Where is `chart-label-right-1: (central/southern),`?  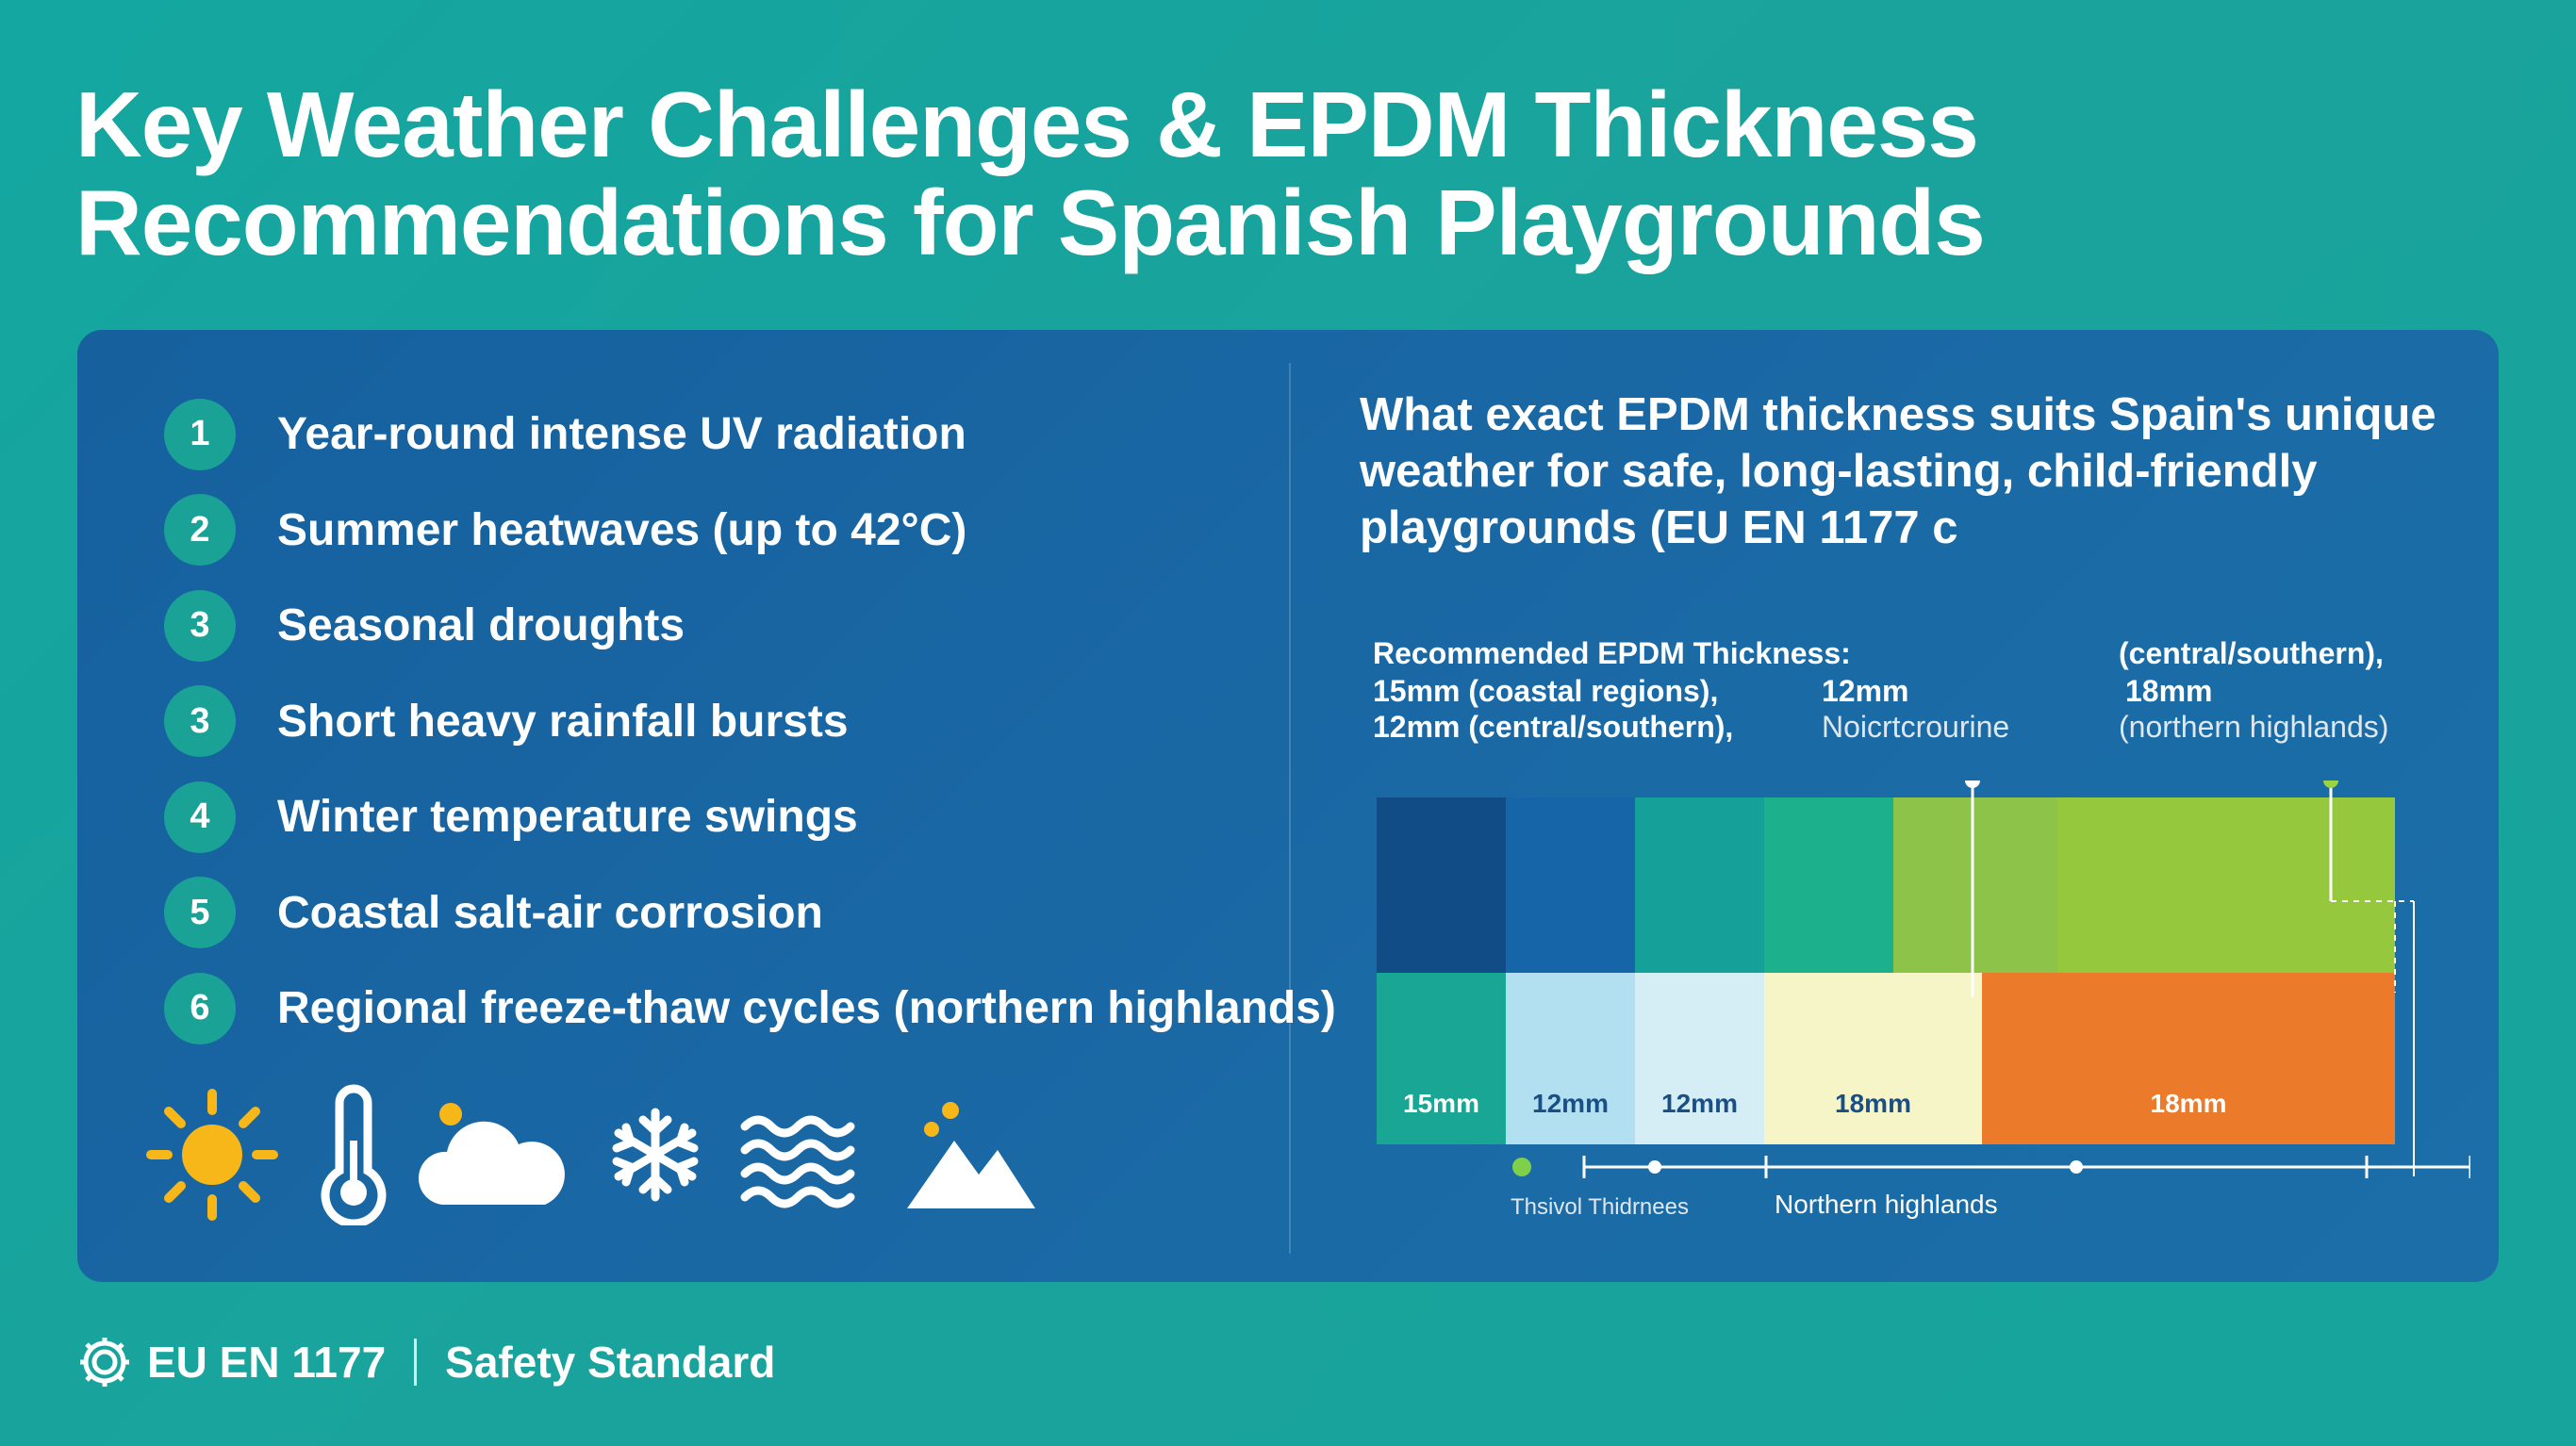 chart-label-right-1: (central/southern), is located at coordinates (2251, 653).